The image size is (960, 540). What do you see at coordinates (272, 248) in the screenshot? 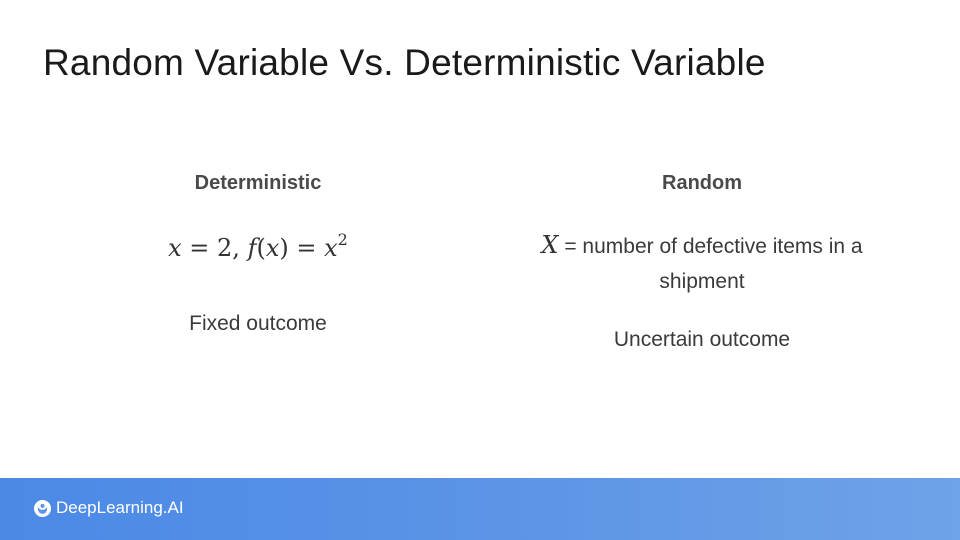
I see `formula-fx-var: x` at bounding box center [272, 248].